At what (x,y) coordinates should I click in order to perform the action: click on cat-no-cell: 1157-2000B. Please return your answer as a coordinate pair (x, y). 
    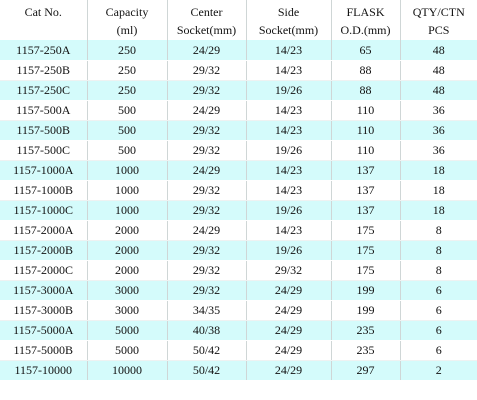
    Looking at the image, I should click on (44, 250).